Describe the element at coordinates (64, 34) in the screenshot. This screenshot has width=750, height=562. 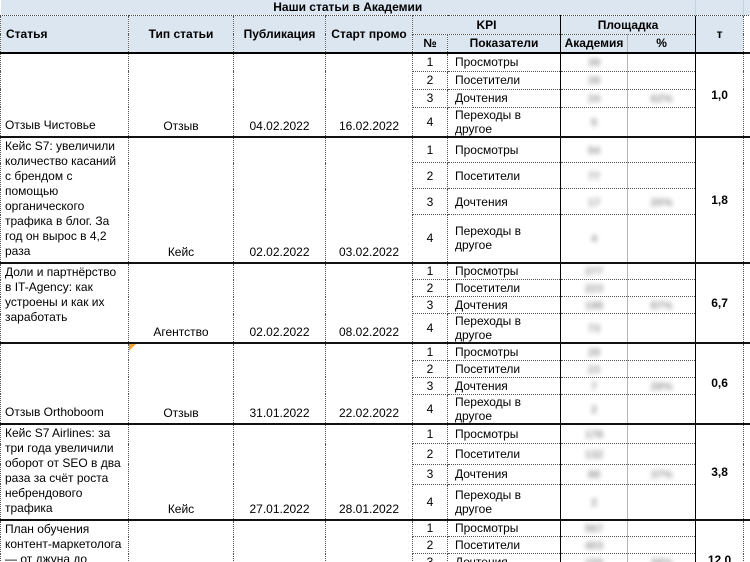
I see `col-header-article: Статья` at that location.